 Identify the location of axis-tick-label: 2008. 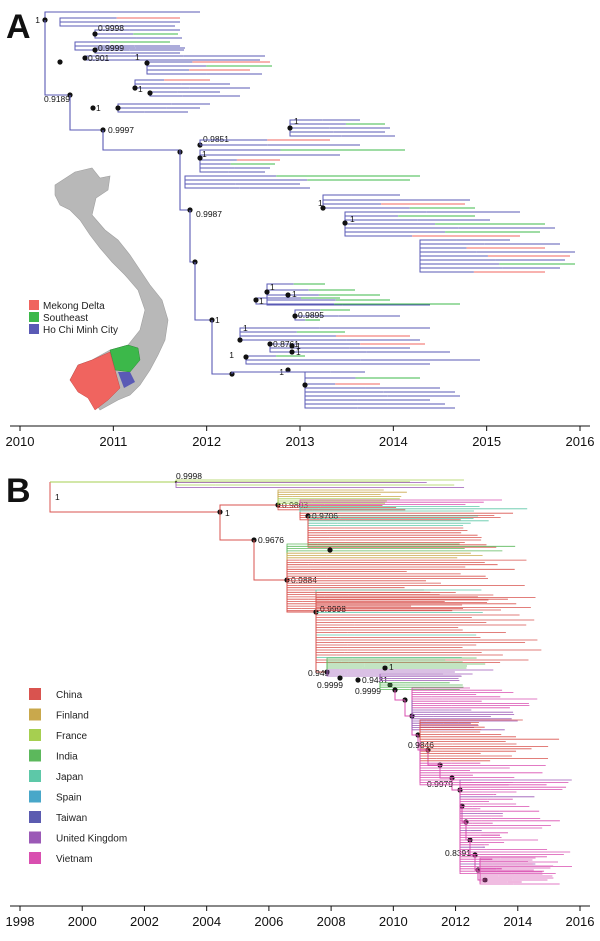
(331, 921).